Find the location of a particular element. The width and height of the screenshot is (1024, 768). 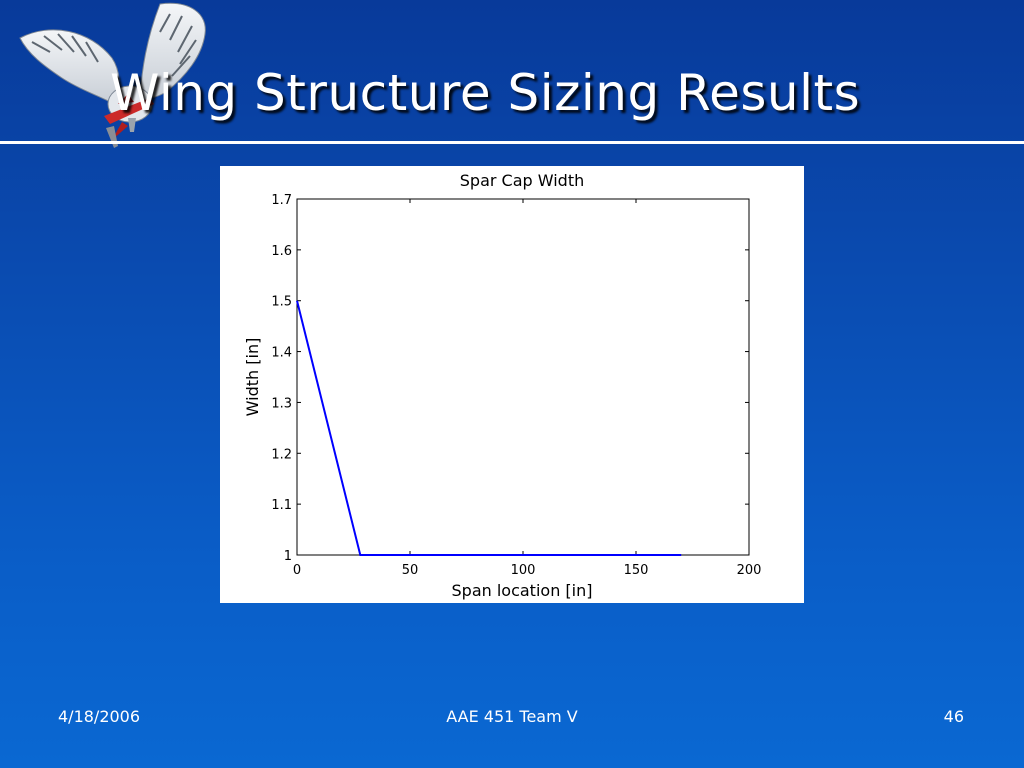

footer-date: 4/18/2006 is located at coordinates (99, 716).